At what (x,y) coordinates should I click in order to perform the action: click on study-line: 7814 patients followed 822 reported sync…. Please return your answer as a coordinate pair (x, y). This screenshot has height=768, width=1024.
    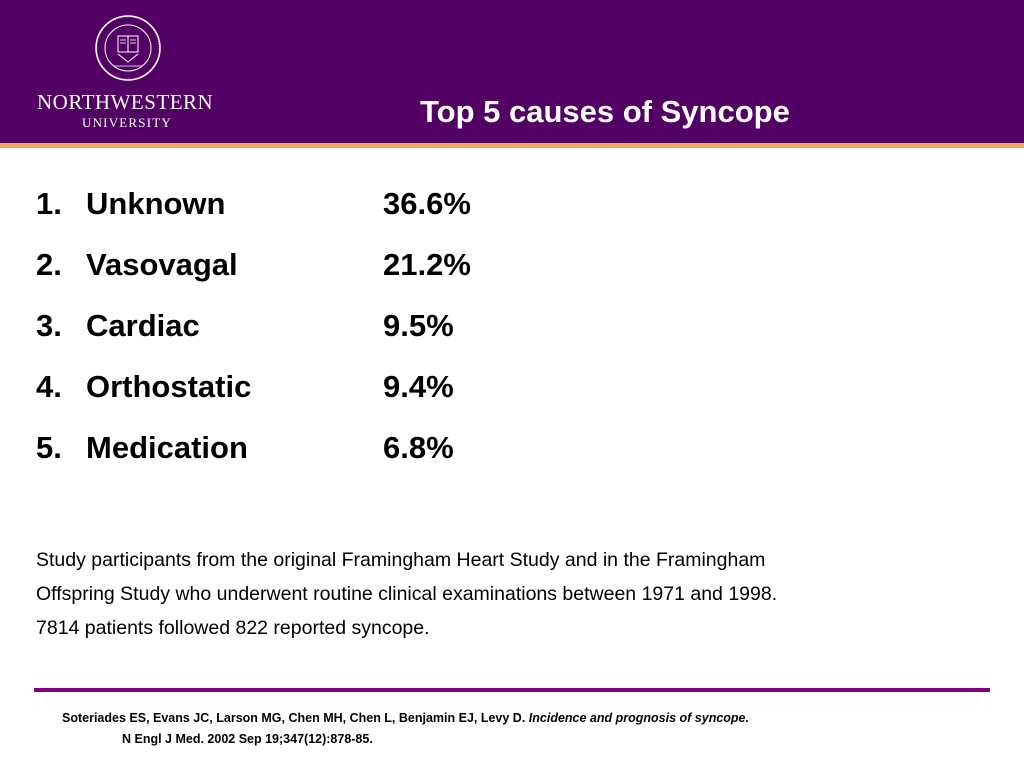
    Looking at the image, I should click on (233, 628).